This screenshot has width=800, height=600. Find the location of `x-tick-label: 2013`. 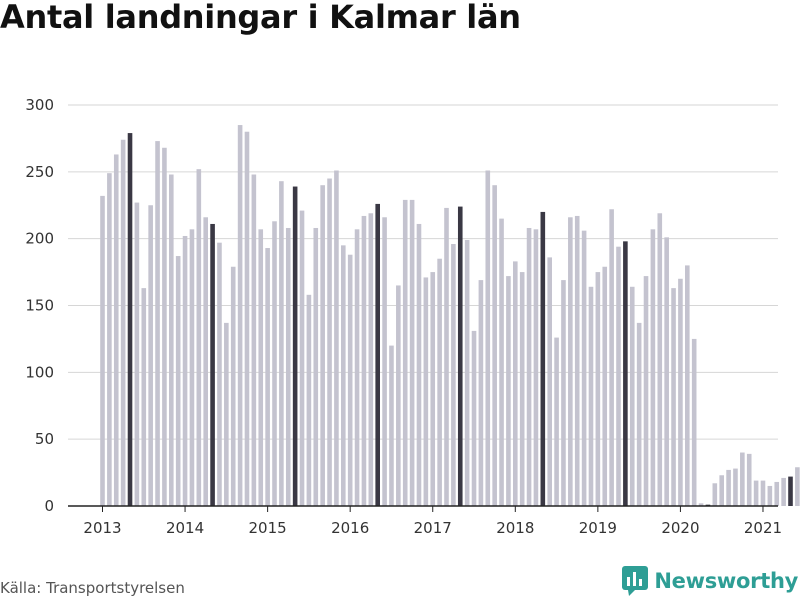

x-tick-label: 2013 is located at coordinates (102, 528).